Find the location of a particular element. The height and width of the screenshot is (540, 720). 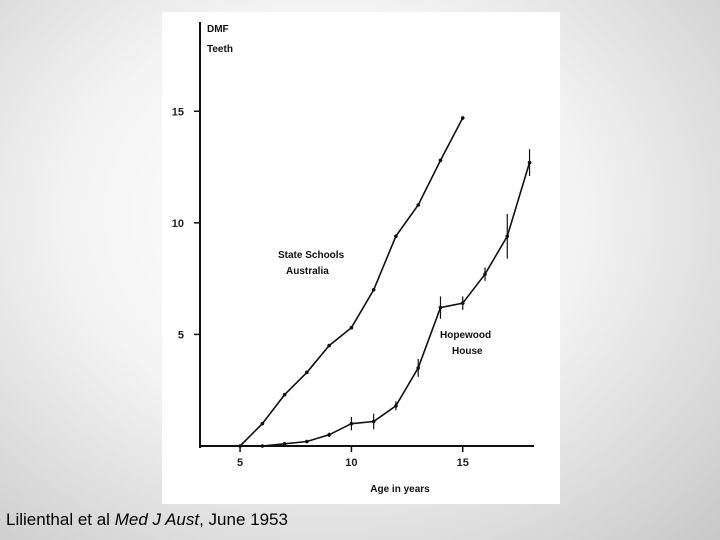

x-tick-label-5: 5 is located at coordinates (240, 463).